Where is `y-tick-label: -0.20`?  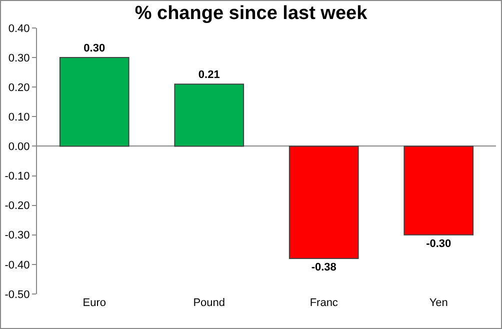
y-tick-label: -0.20 is located at coordinates (17, 206).